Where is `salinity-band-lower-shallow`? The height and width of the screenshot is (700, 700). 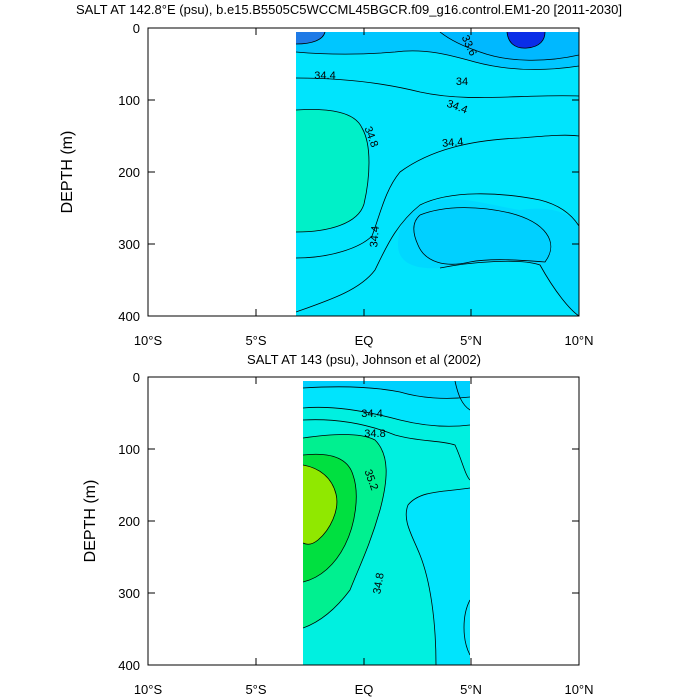 salinity-band-lower-shallow is located at coordinates (509, 46).